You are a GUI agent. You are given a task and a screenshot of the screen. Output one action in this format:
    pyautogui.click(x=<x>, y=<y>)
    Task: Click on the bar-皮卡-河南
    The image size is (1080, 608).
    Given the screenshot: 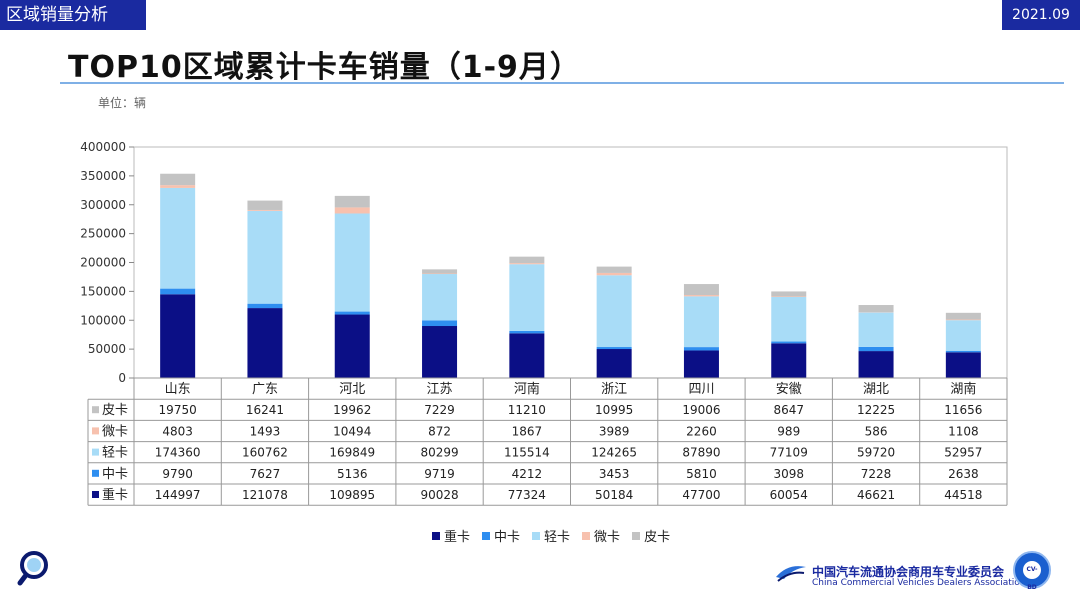 What is the action you would take?
    pyautogui.click(x=527, y=260)
    